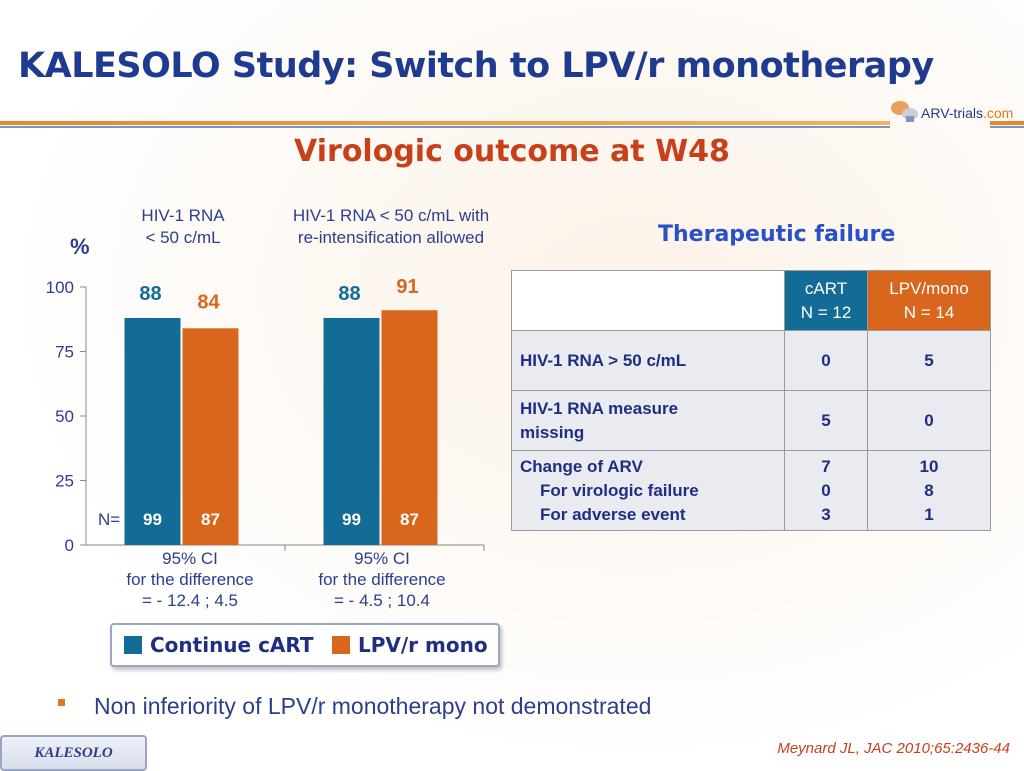  Describe the element at coordinates (648, 300) in the screenshot. I see `table-header-blank` at that location.